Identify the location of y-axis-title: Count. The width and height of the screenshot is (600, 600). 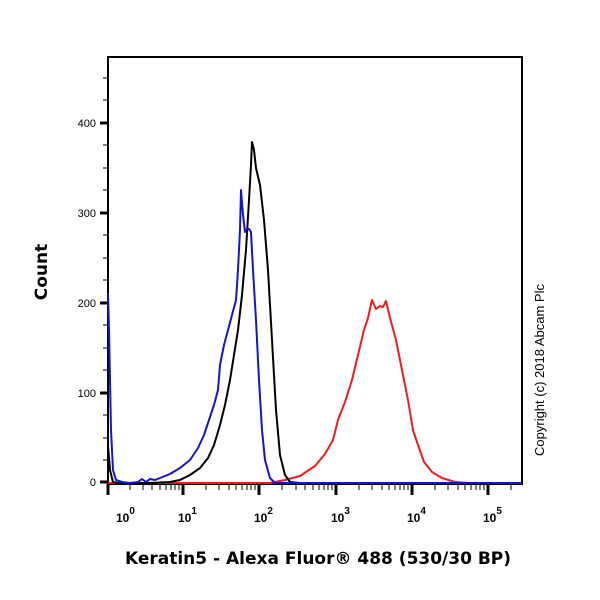
(42, 272).